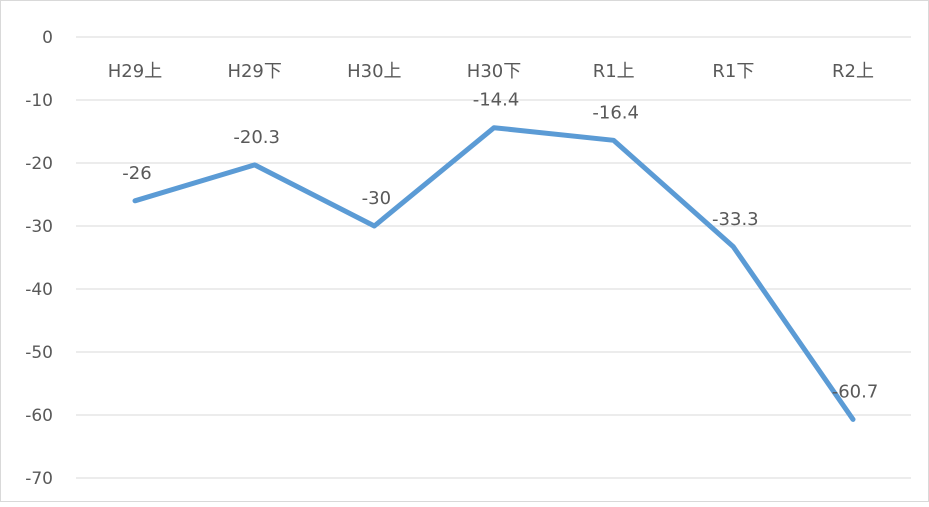  What do you see at coordinates (853, 71) in the screenshot?
I see `x-tick-label: R2上` at bounding box center [853, 71].